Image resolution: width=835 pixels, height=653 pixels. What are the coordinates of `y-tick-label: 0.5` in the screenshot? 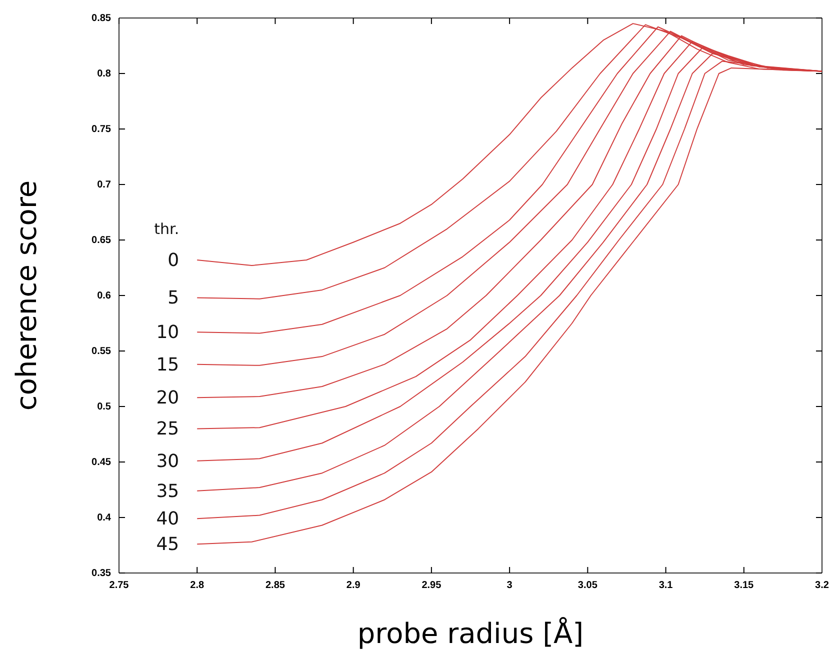 It's located at (104, 407).